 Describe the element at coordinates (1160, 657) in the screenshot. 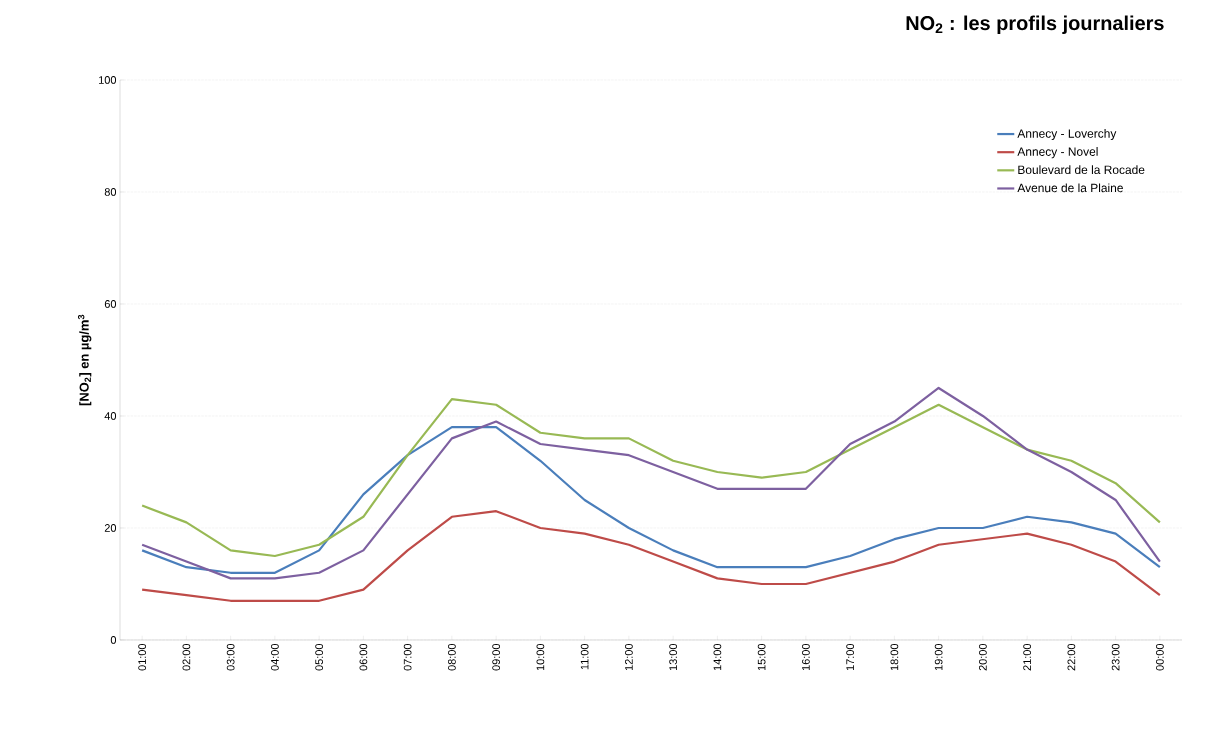

I see `x-tick-label: 00:00` at that location.